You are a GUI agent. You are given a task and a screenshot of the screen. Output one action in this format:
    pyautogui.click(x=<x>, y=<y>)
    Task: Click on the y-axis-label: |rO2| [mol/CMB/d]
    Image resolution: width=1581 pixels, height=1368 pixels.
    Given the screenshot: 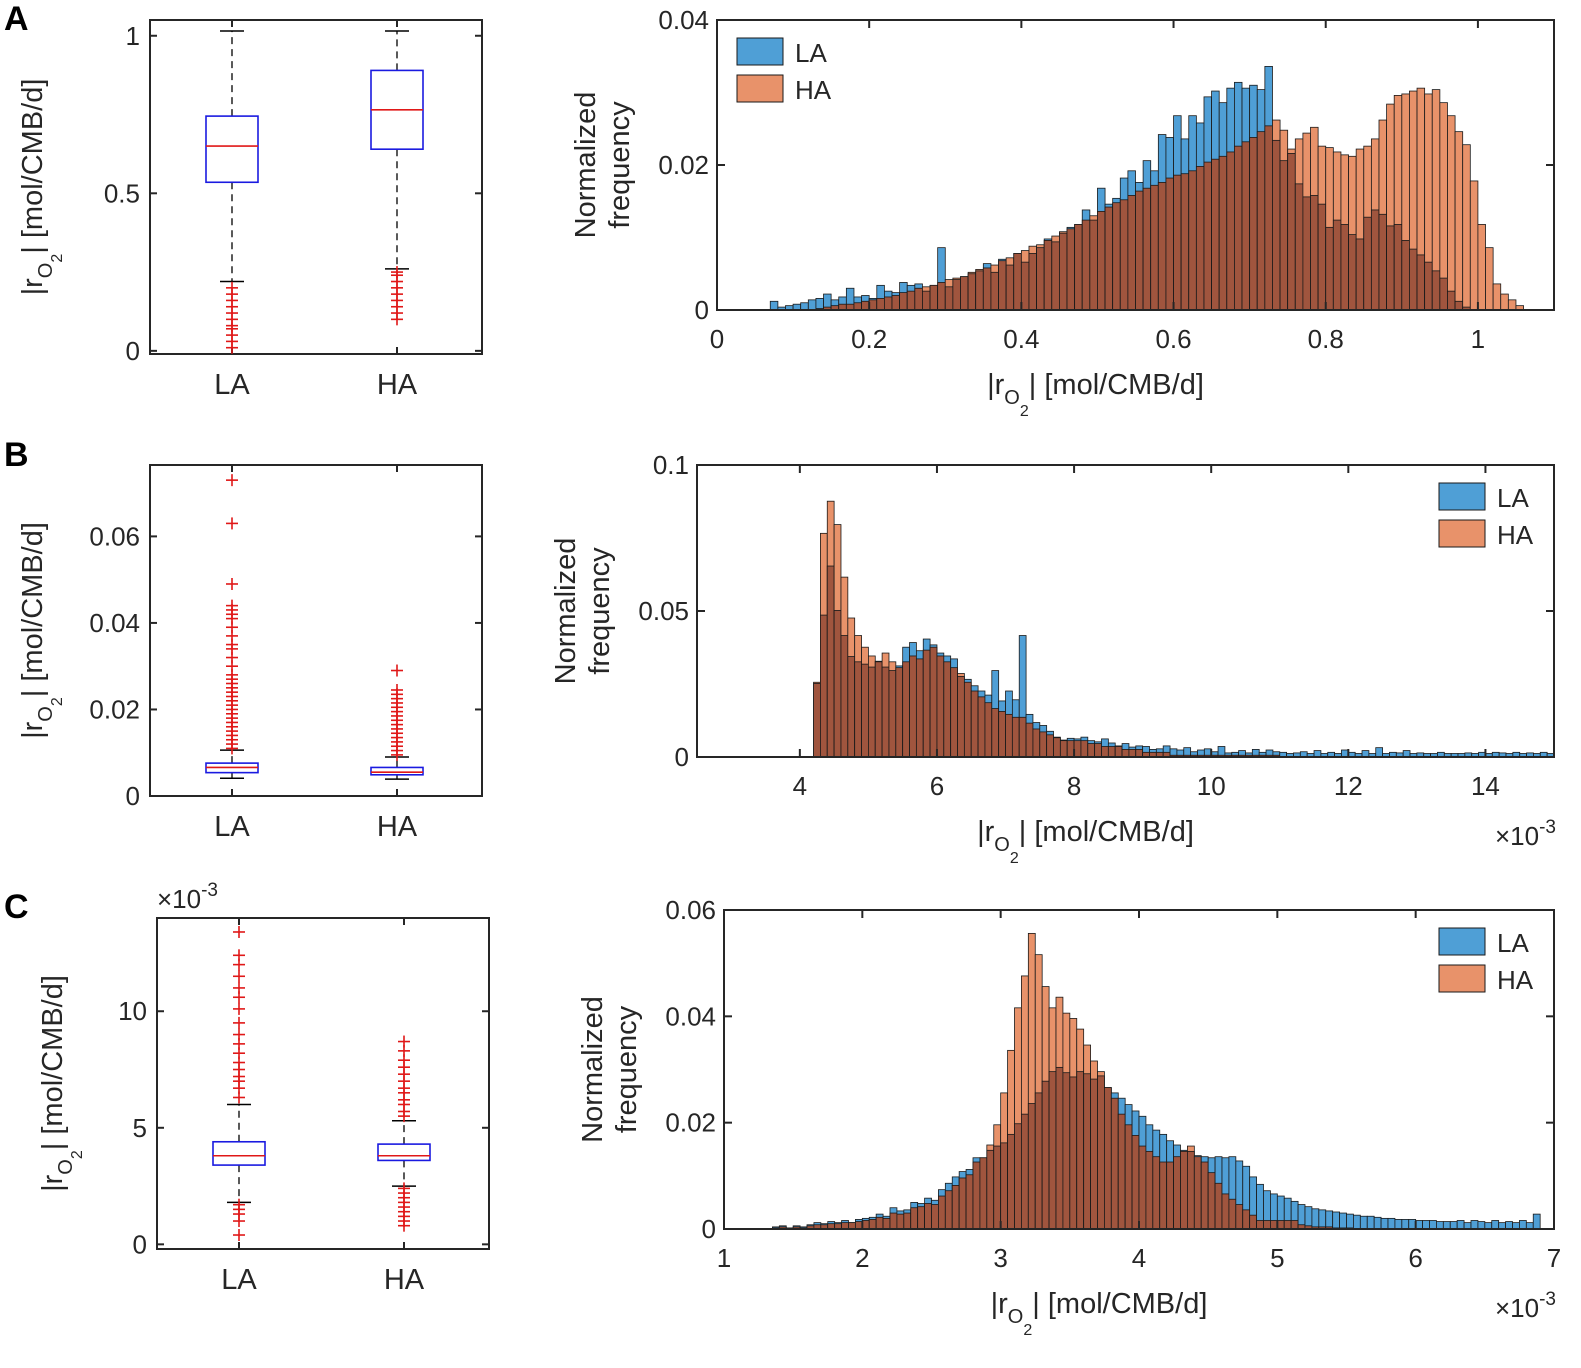 What is the action you would take?
    pyautogui.click(x=41, y=630)
    